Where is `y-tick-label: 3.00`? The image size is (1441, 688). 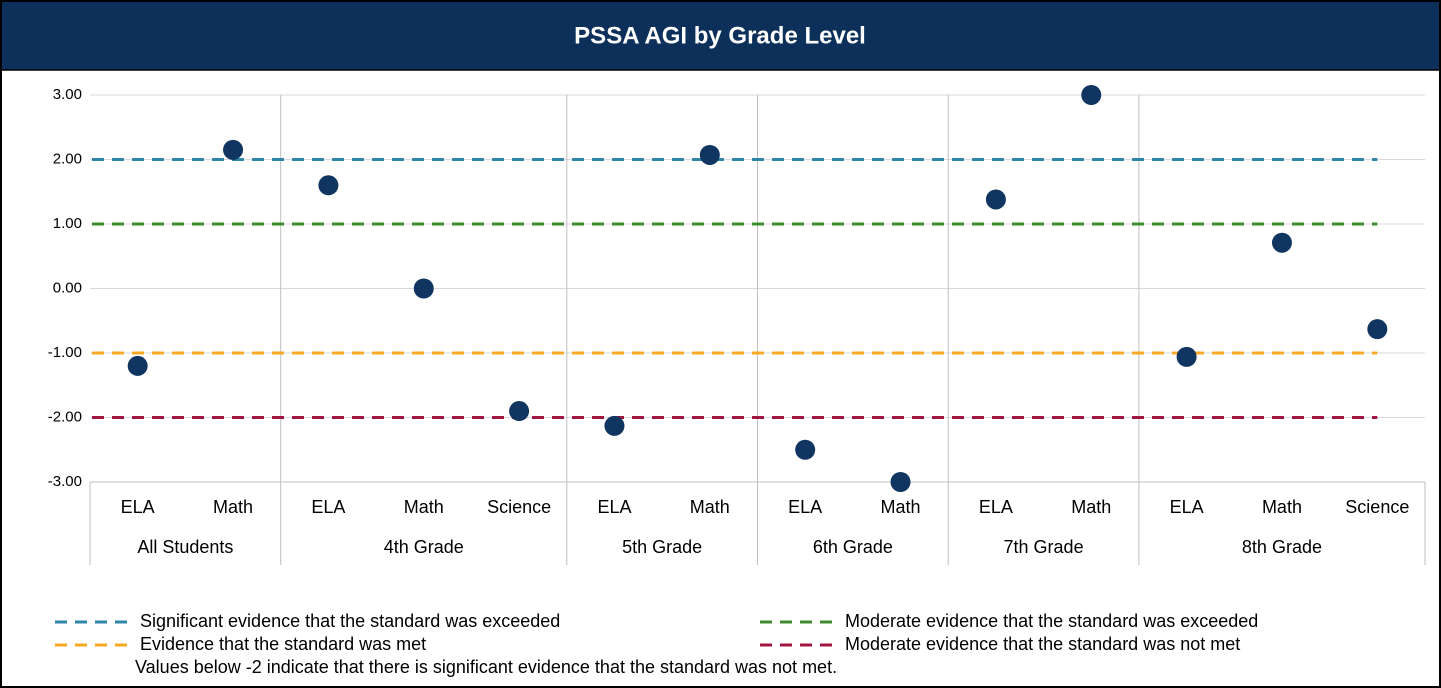
y-tick-label: 3.00 is located at coordinates (67, 94).